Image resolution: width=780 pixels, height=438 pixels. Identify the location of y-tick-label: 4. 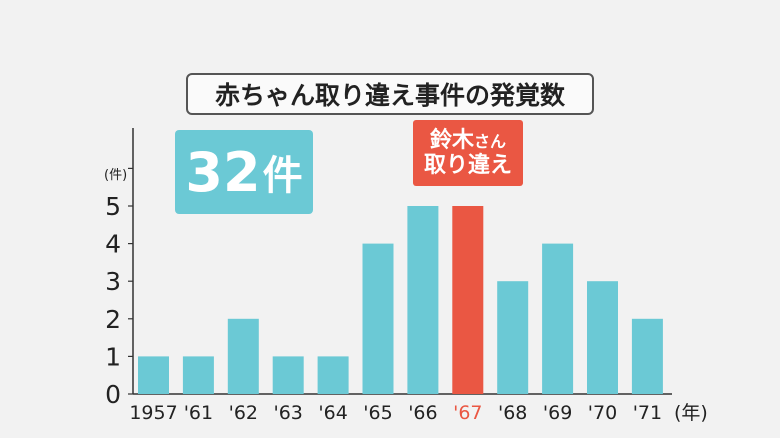
(113, 244).